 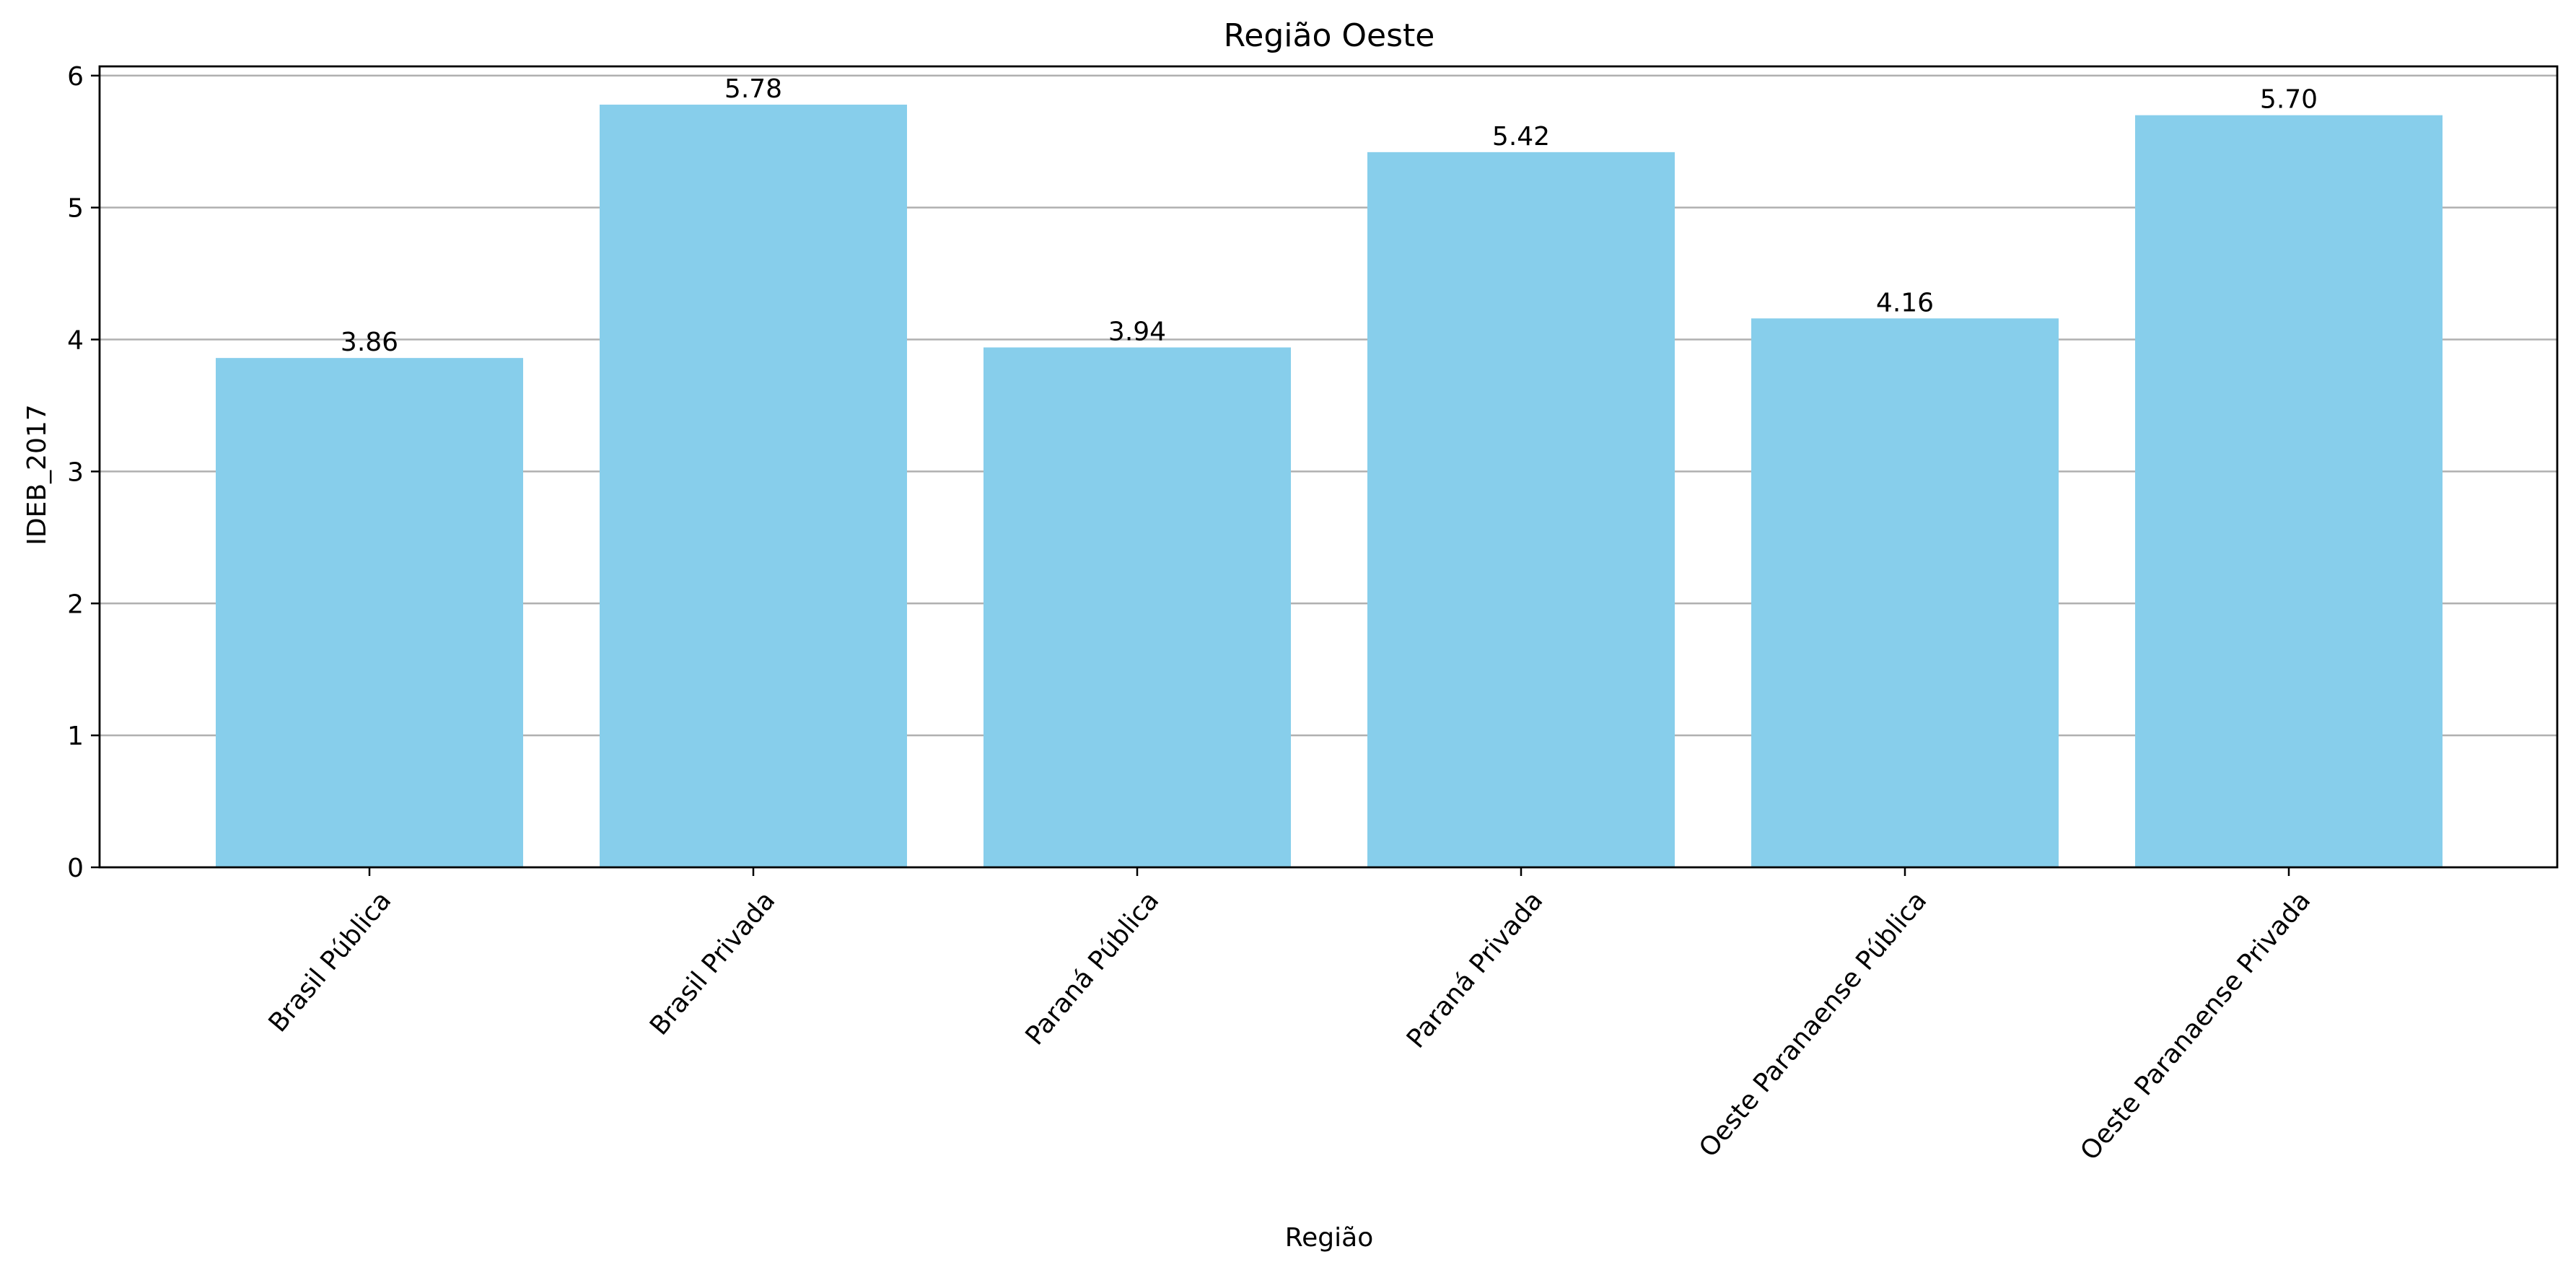 What do you see at coordinates (75, 737) in the screenshot?
I see `y-tick-label: 1` at bounding box center [75, 737].